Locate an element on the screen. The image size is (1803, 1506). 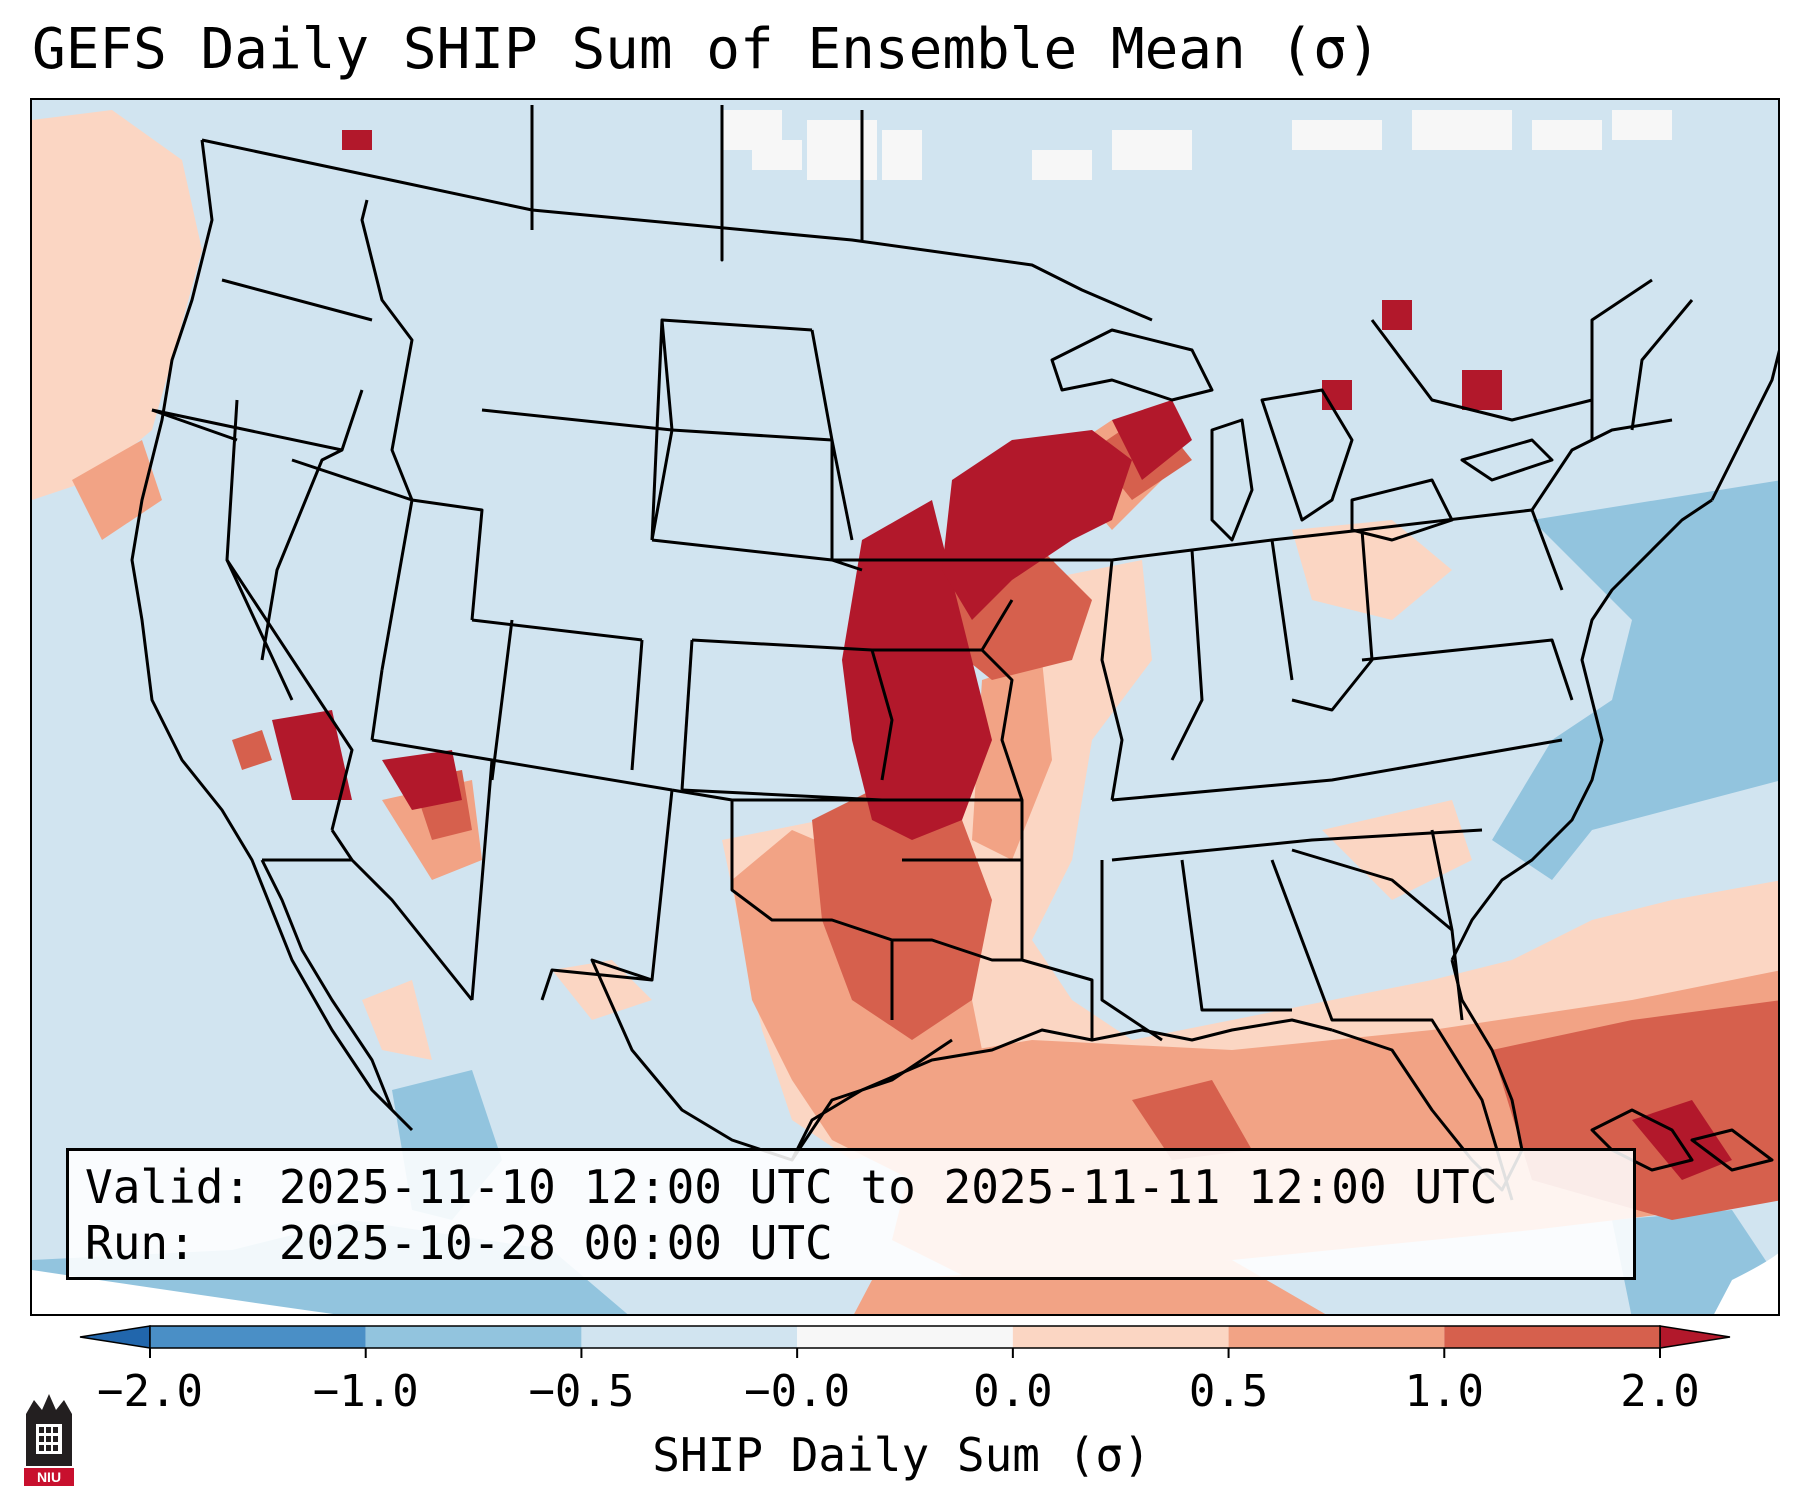
colorbar: −2.0 −1.0 −0.5 −0.0 0.0 0.5 1.0 2.0 is located at coordinates (905, 1371).